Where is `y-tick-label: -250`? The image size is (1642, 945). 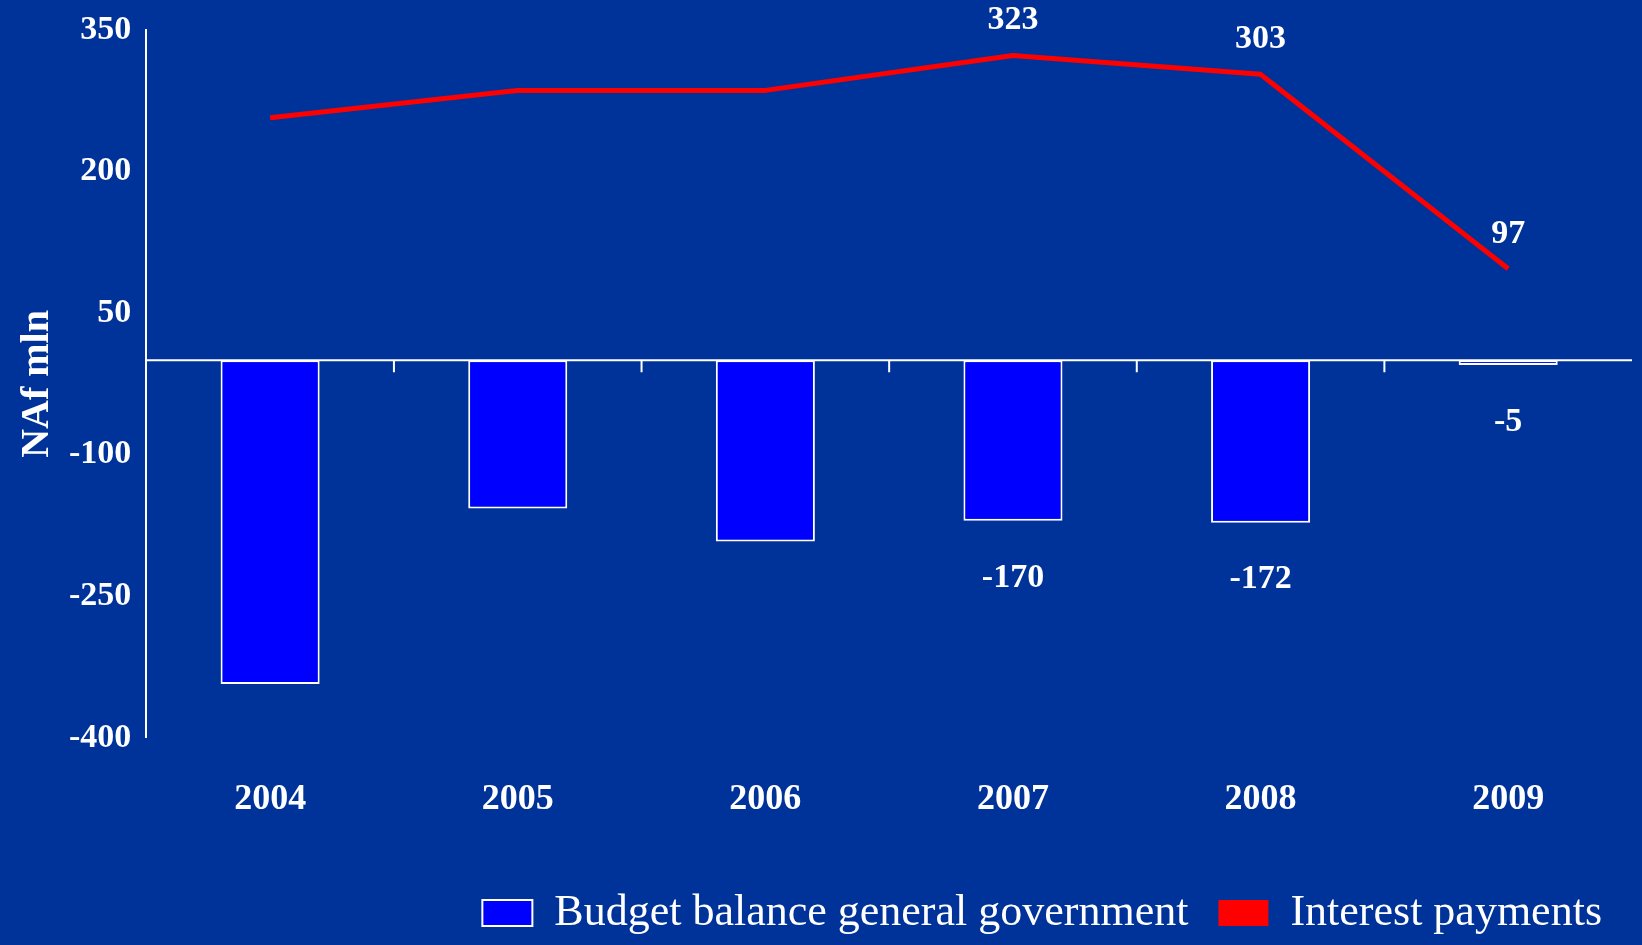 y-tick-label: -250 is located at coordinates (100, 594).